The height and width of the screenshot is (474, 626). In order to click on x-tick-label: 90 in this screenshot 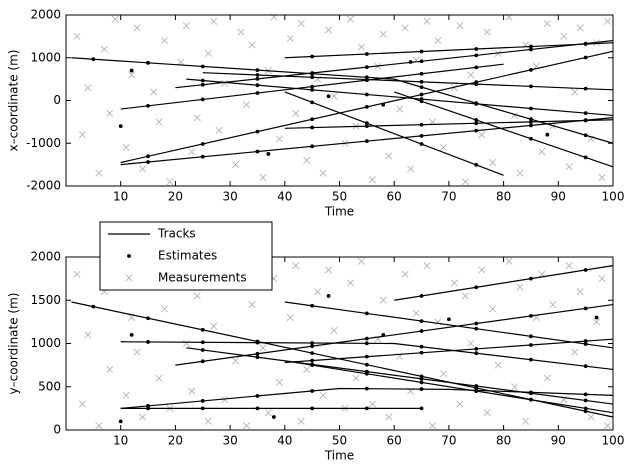, I will do `click(558, 441)`.